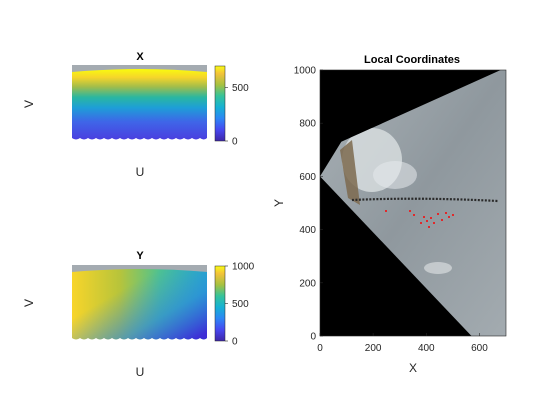  What do you see at coordinates (305, 71) in the screenshot?
I see `y-tick-label: 1000` at bounding box center [305, 71].